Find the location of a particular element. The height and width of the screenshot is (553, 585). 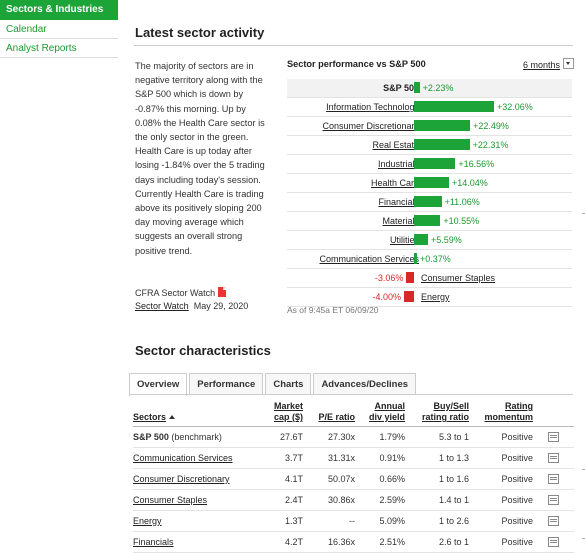

table-cell-div-yield: 2.59% is located at coordinates (380, 500).